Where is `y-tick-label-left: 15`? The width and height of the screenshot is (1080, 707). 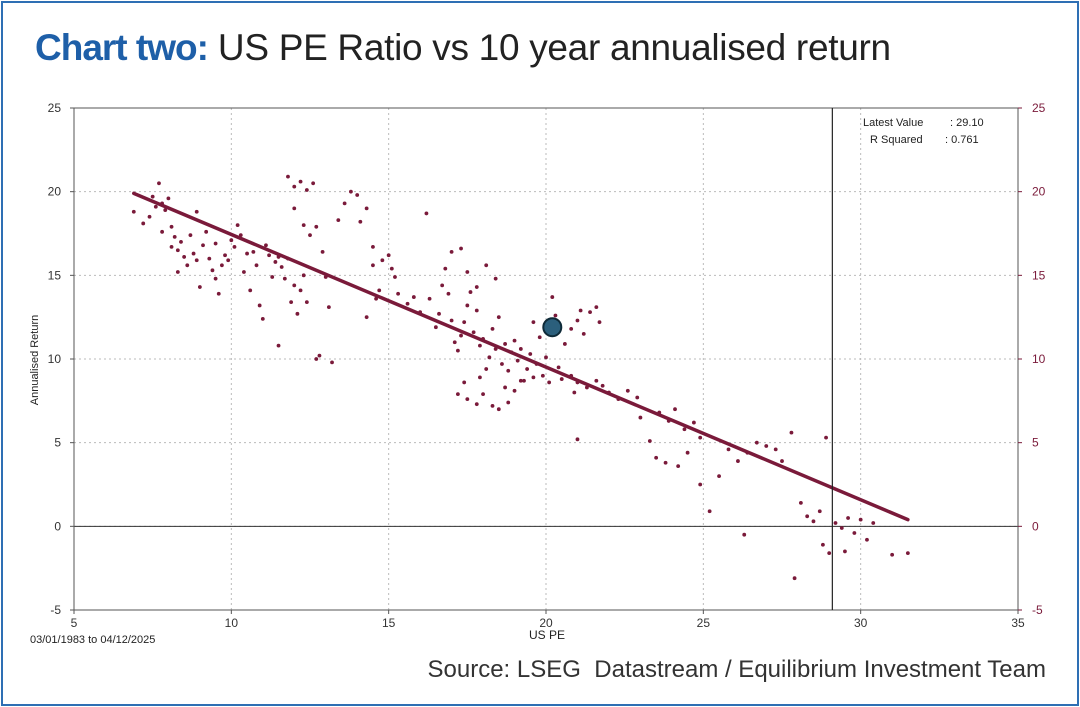
y-tick-label-left: 15 is located at coordinates (55, 275).